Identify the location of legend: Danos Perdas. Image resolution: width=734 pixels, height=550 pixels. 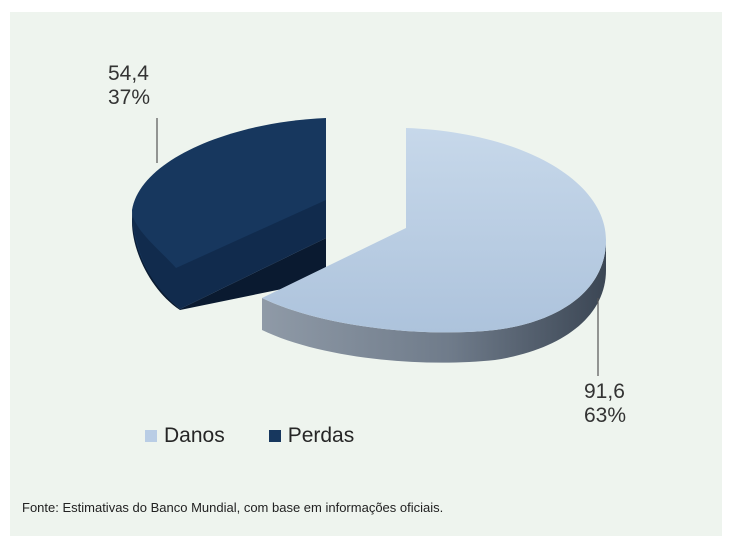
(249, 436).